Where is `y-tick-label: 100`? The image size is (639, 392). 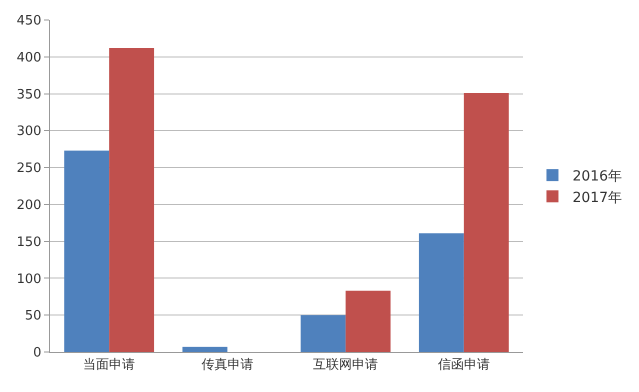 y-tick-label: 100 is located at coordinates (29, 279).